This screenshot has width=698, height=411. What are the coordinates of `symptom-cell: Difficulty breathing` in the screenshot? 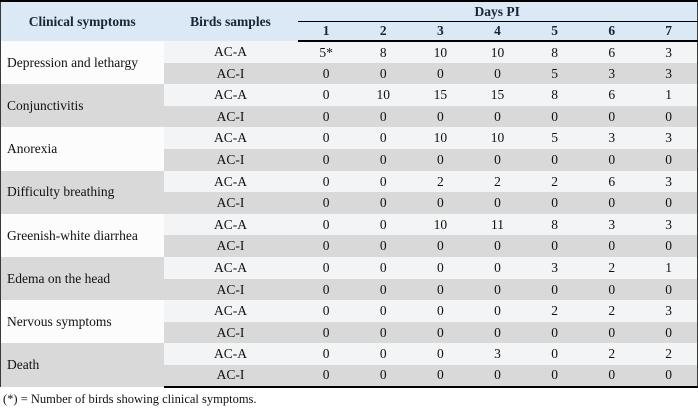 It's located at (82, 192).